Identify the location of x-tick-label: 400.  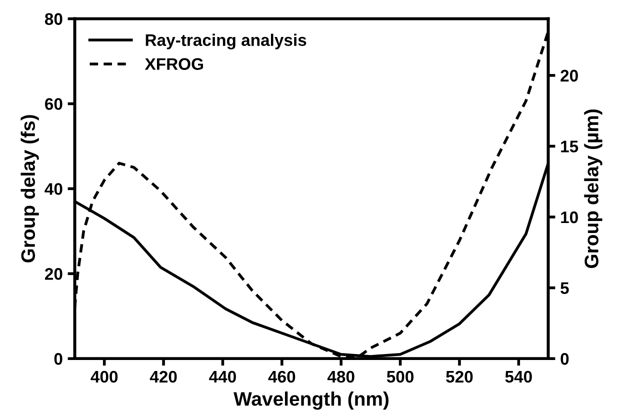
(104, 376).